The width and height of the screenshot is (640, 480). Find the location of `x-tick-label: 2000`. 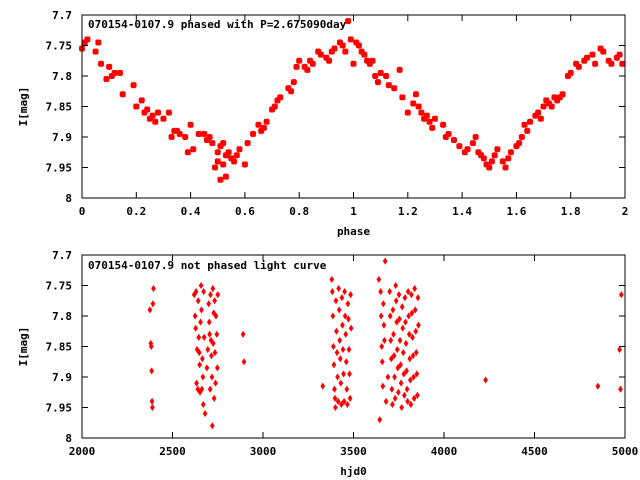

x-tick-label: 2000 is located at coordinates (82, 451).